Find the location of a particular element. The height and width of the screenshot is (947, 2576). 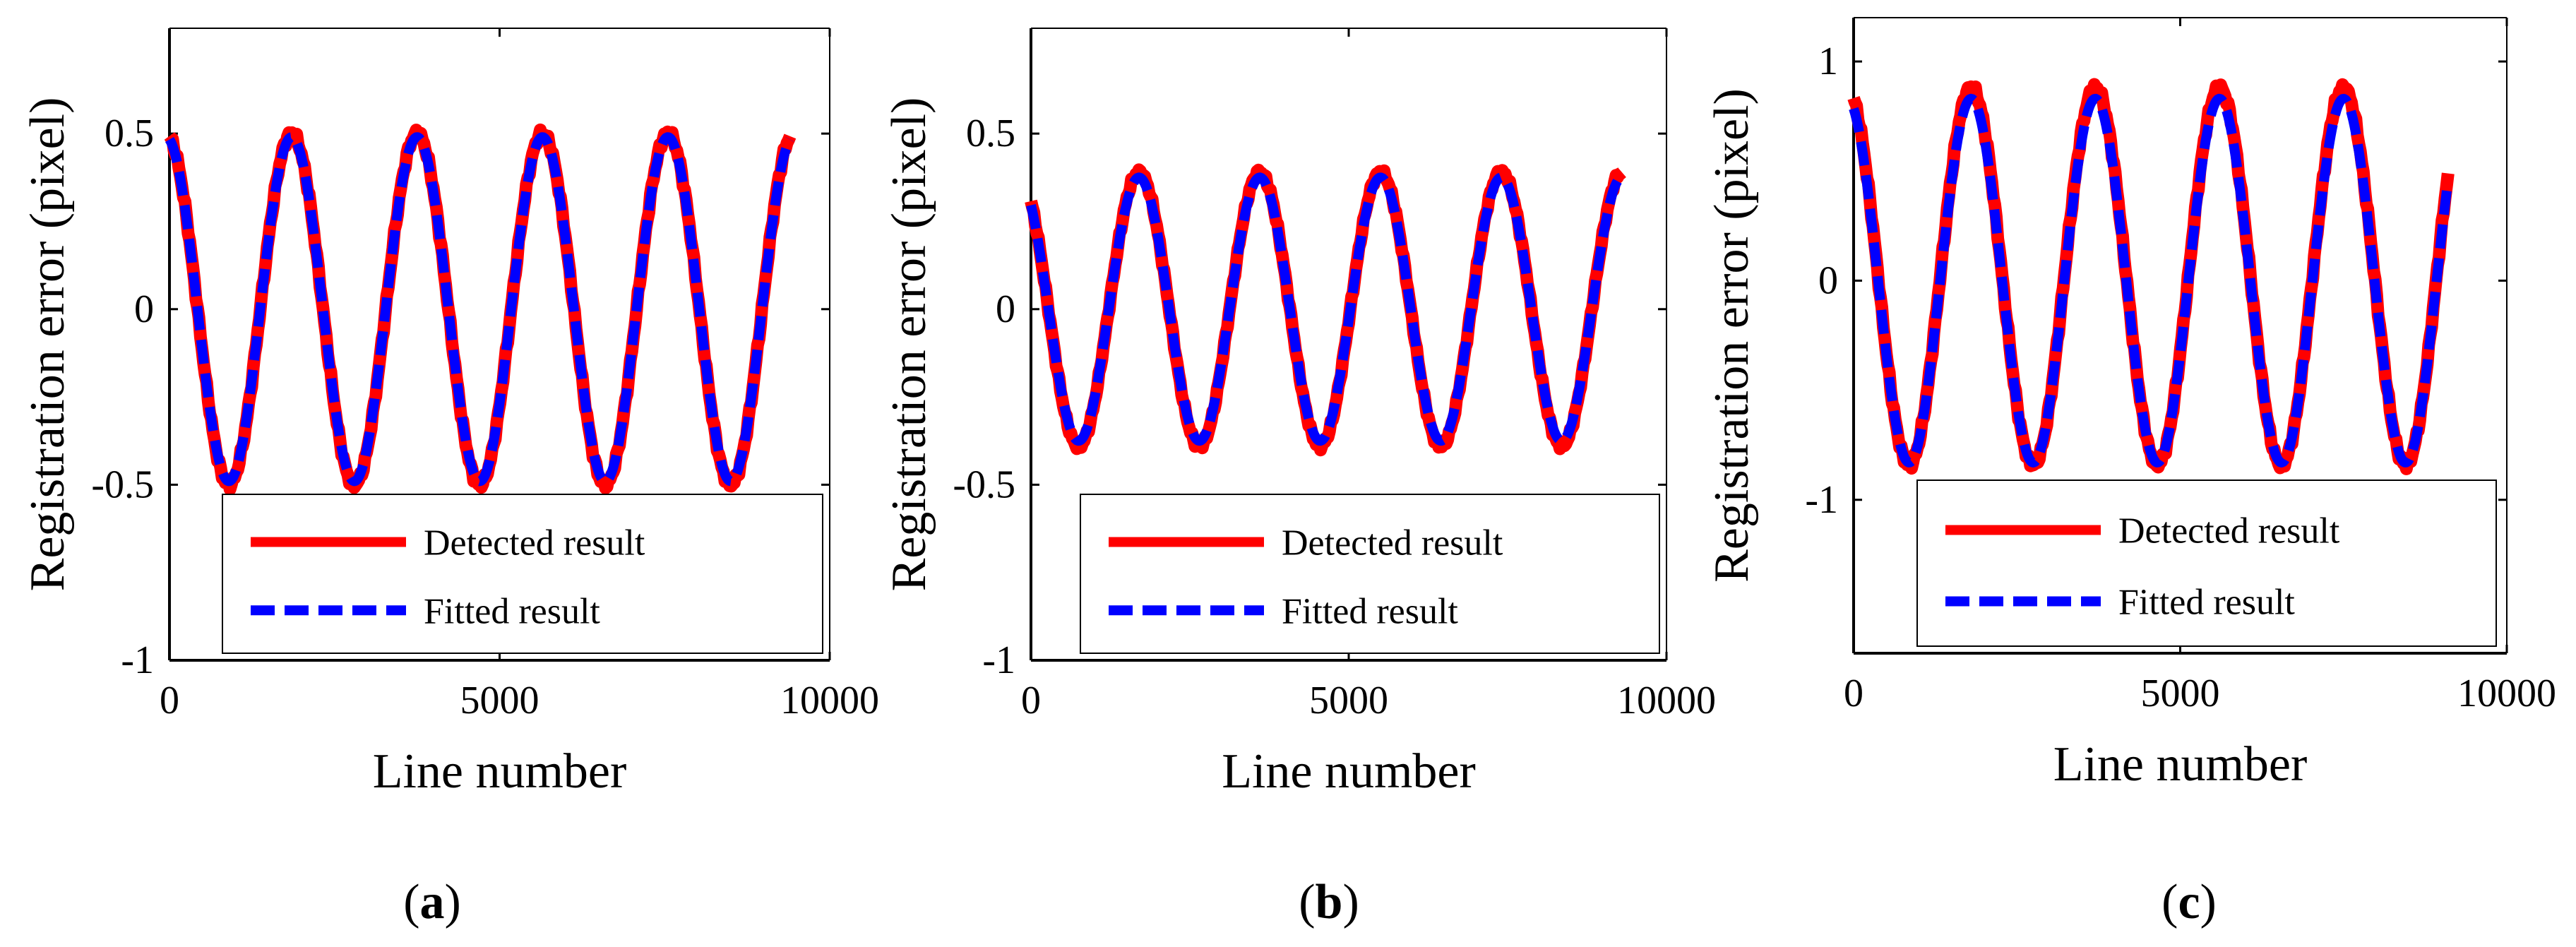

detected-result-line is located at coordinates (1326, 310).